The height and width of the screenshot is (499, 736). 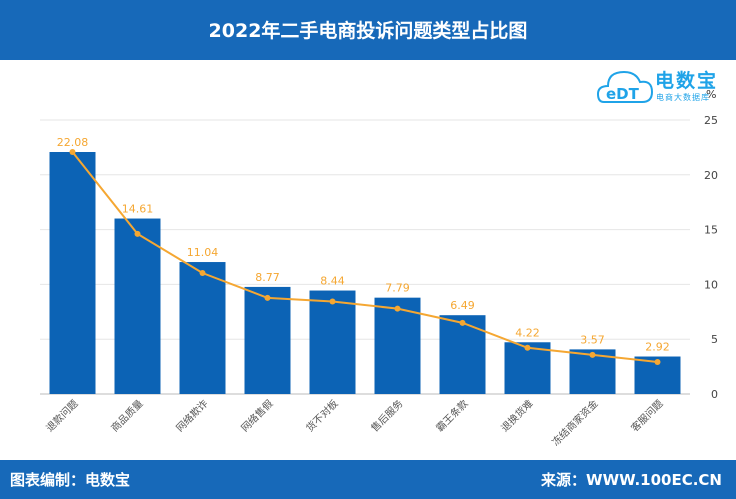 What do you see at coordinates (73, 142) in the screenshot?
I see `data-label: 22.08` at bounding box center [73, 142].